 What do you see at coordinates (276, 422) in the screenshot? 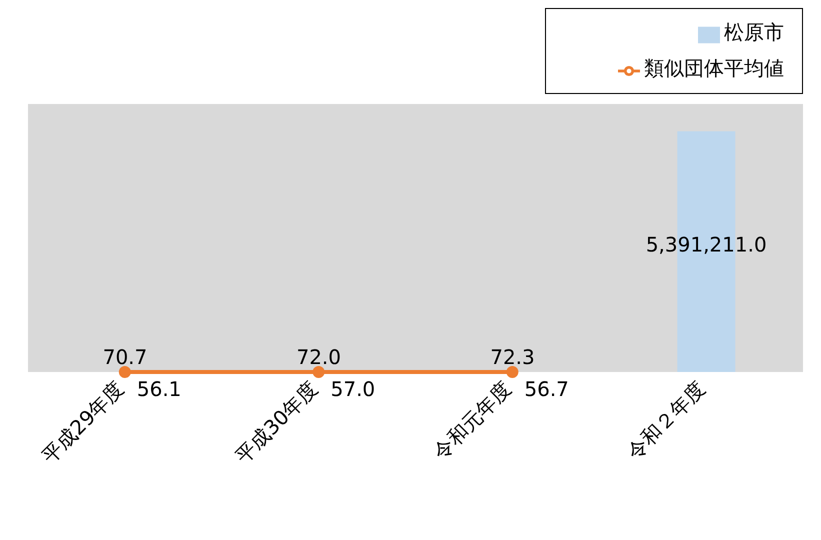
I see `x-tick-label: 平成30年度` at bounding box center [276, 422].